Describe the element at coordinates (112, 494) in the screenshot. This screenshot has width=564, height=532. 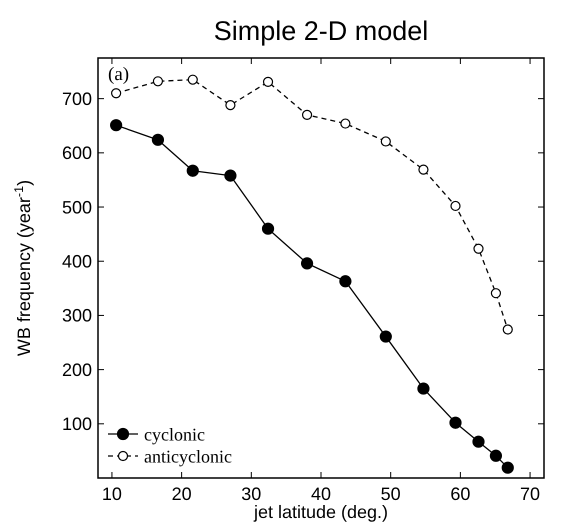
I see `x-tick-label: 10` at that location.